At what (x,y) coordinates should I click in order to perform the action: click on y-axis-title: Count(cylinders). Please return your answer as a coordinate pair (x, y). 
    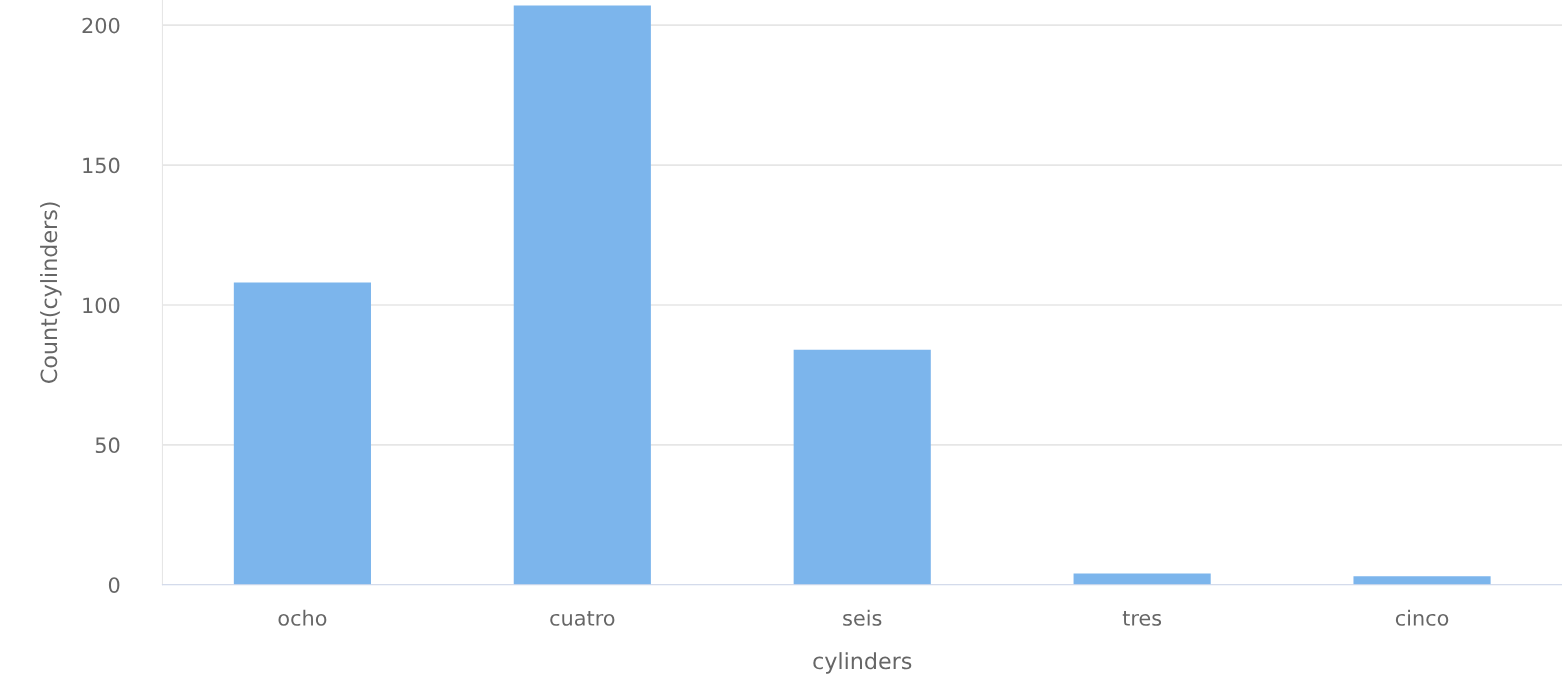
    Looking at the image, I should click on (51, 292).